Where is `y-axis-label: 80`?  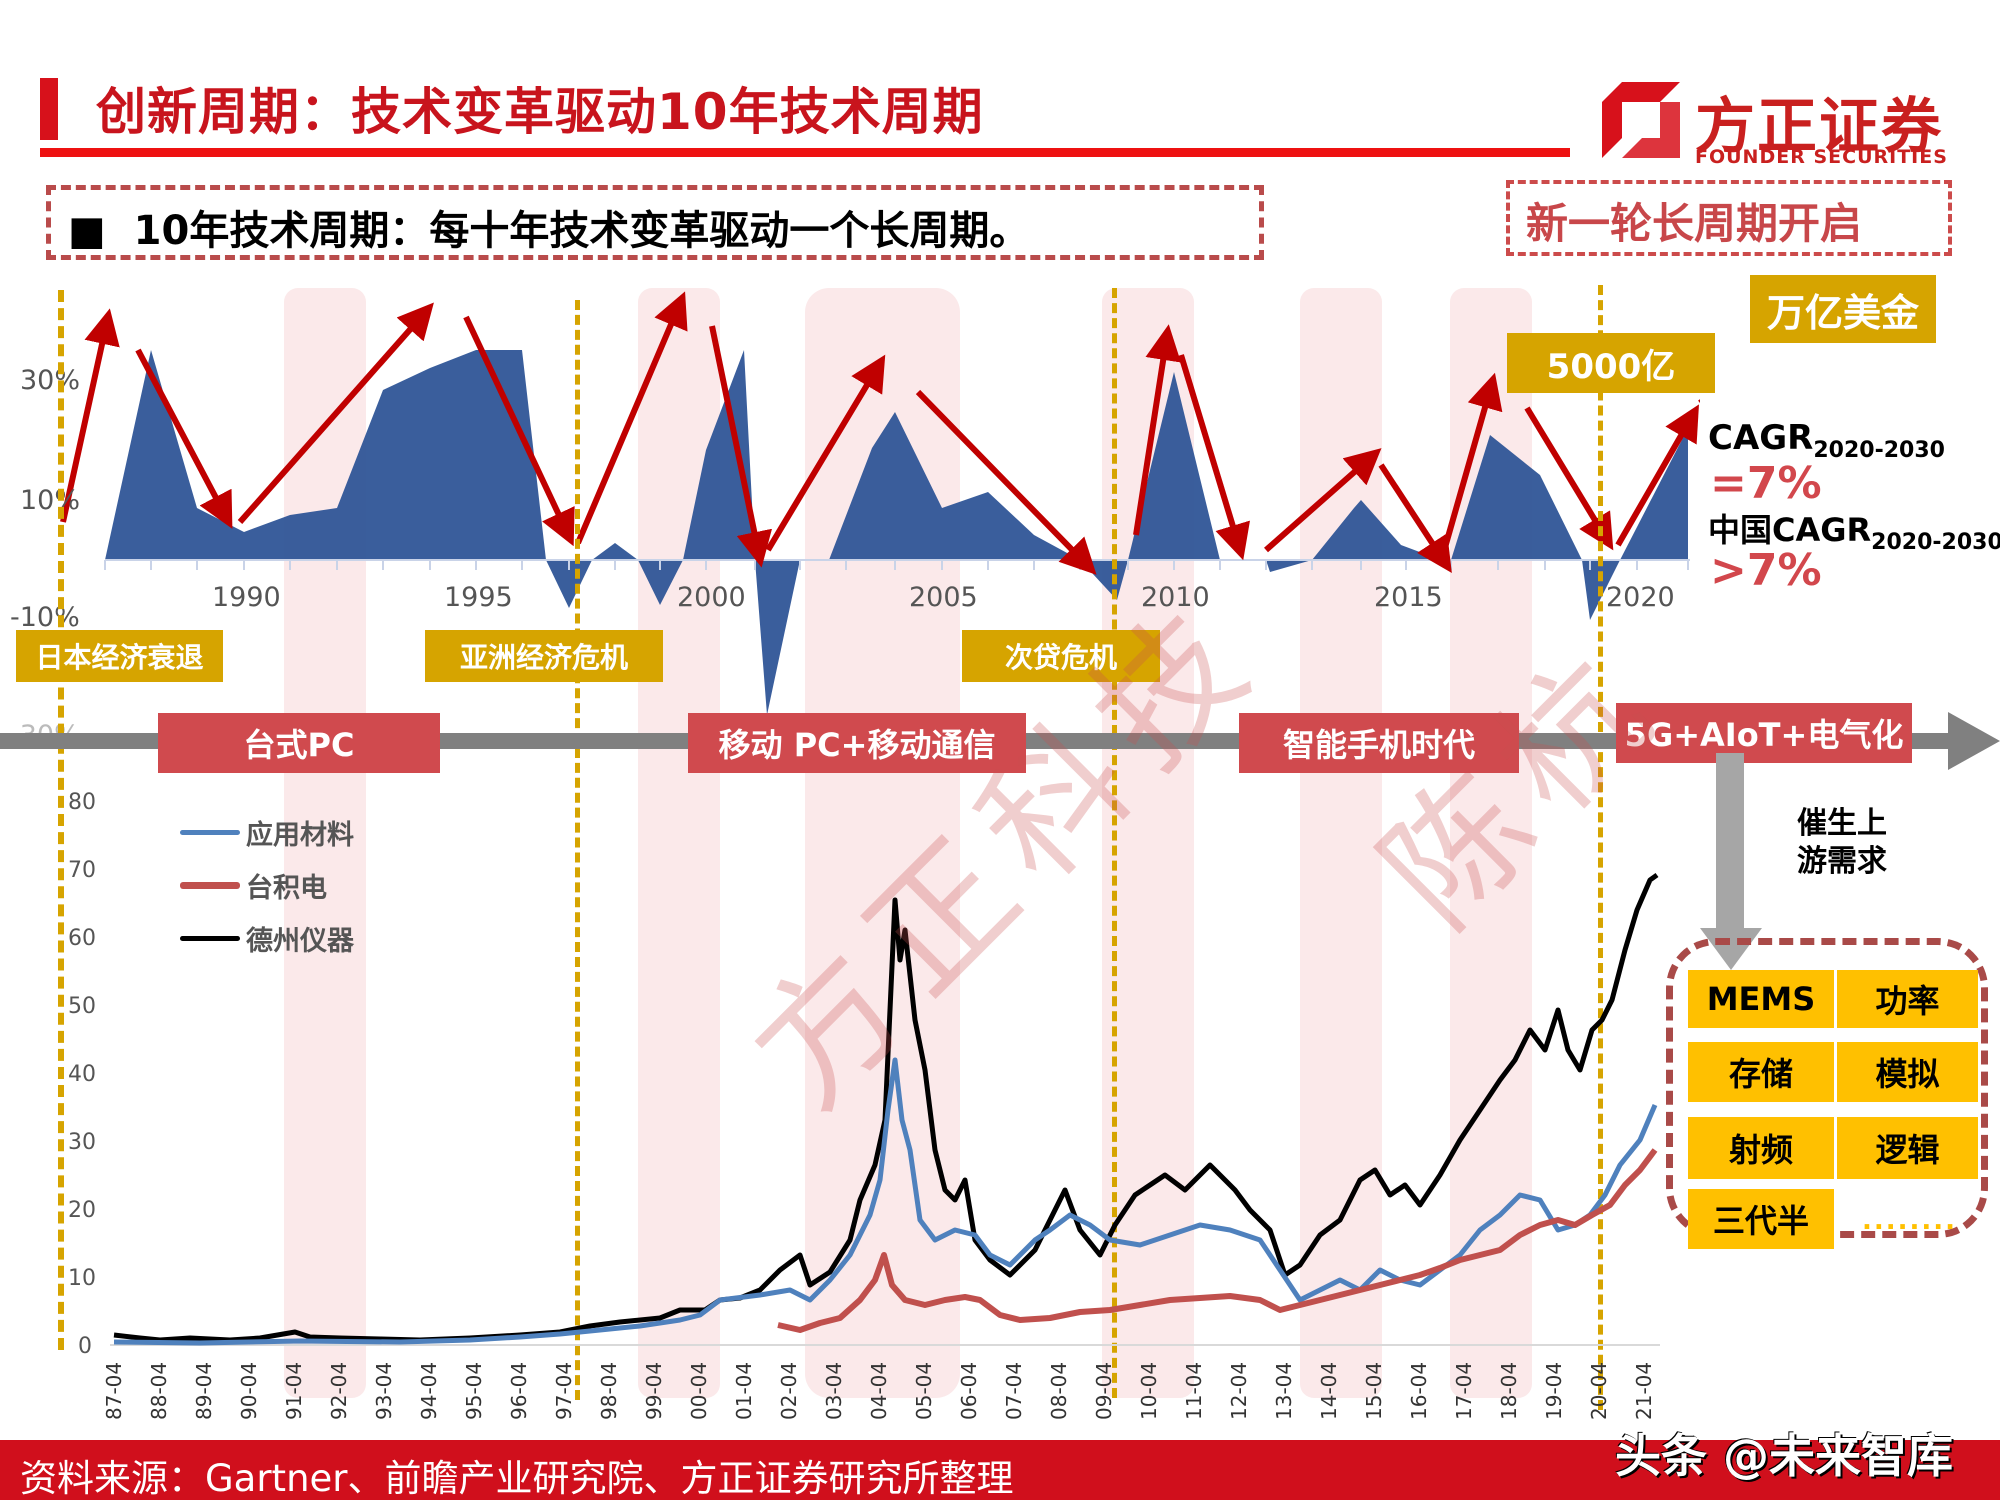 y-axis-label: 80 is located at coordinates (82, 802).